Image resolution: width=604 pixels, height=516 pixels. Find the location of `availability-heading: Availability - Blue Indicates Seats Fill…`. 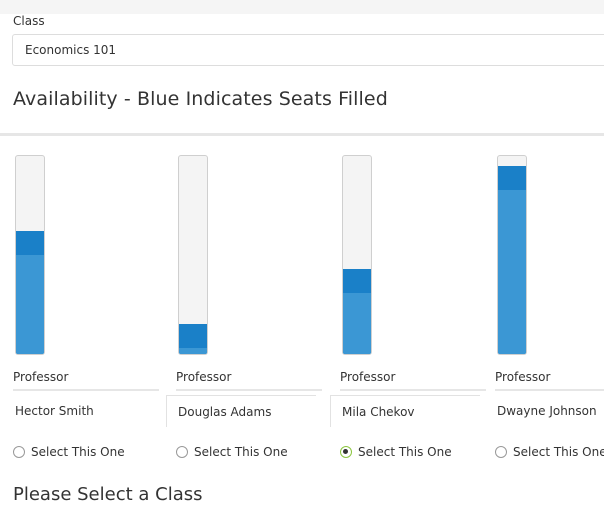

availability-heading: Availability - Blue Indicates Seats Fill… is located at coordinates (200, 99).